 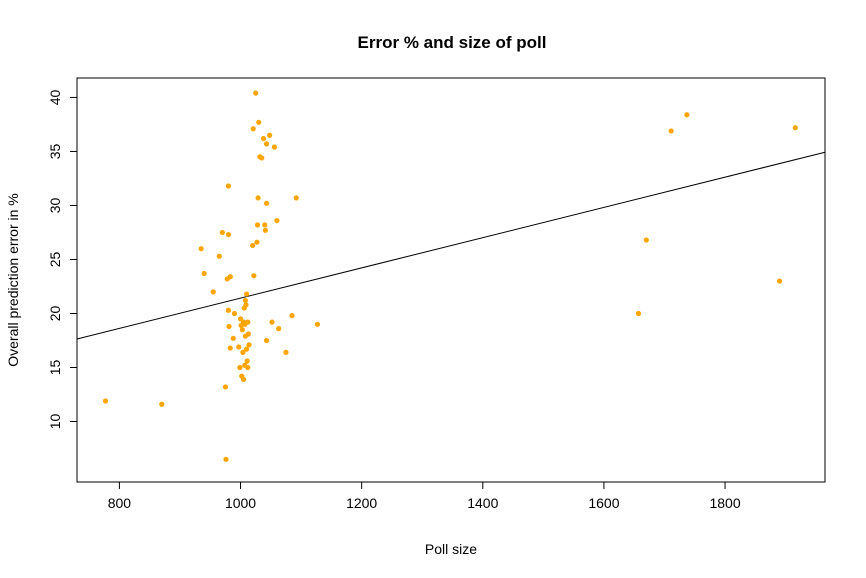 What do you see at coordinates (55, 97) in the screenshot?
I see `y-tick-label: 40` at bounding box center [55, 97].